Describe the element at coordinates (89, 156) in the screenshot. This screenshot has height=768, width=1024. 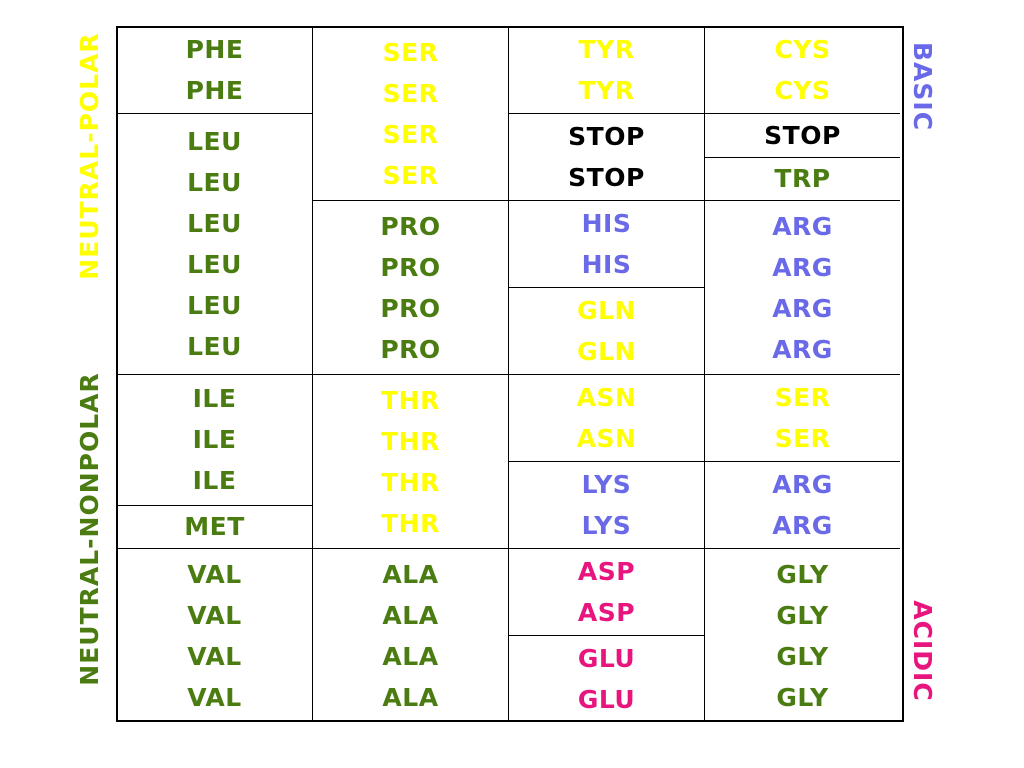
I see `neutral-polar-label: NEUTRAL-POLAR` at that location.